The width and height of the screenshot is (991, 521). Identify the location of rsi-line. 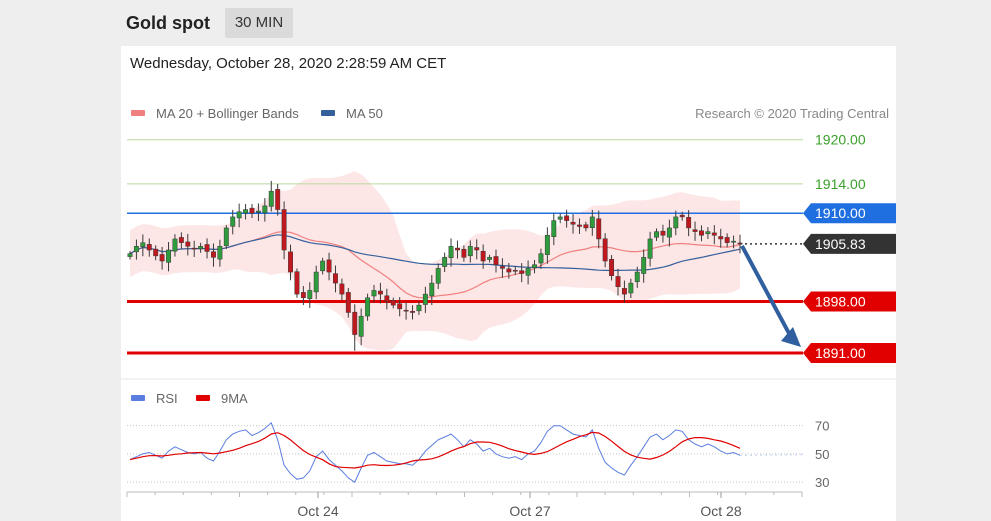
(435, 452).